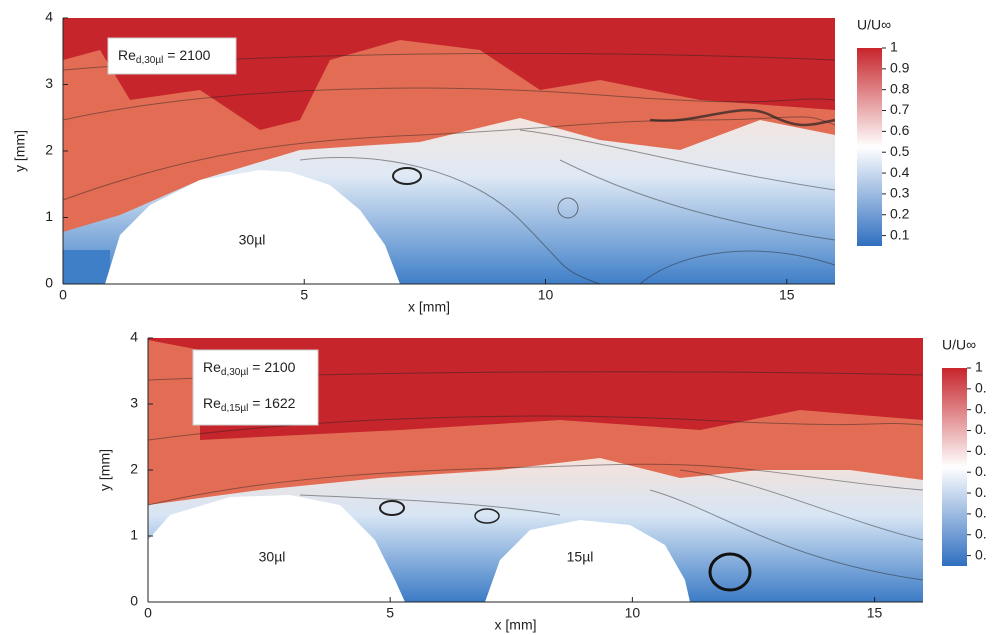  I want to click on colorbar-tick-label: 0.4, so click(900, 172).